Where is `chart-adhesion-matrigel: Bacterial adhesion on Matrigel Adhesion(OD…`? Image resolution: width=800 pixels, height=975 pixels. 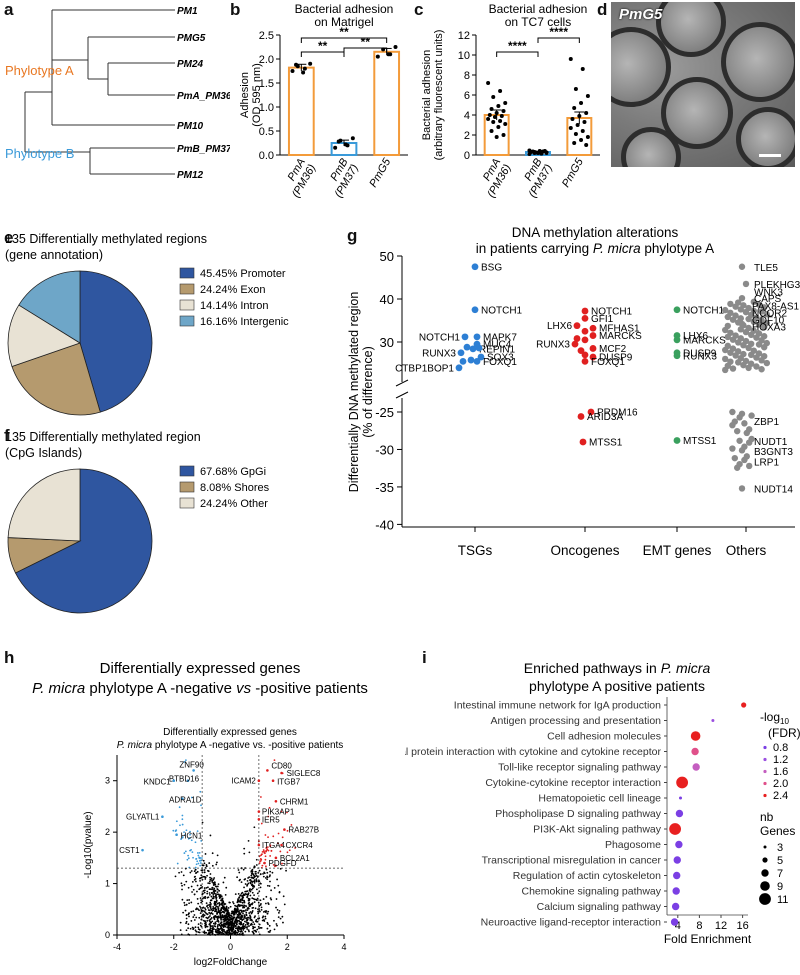 chart-adhesion-matrigel: Bacterial adhesion on Matrigel Adhesion(OD… is located at coordinates (323, 101).